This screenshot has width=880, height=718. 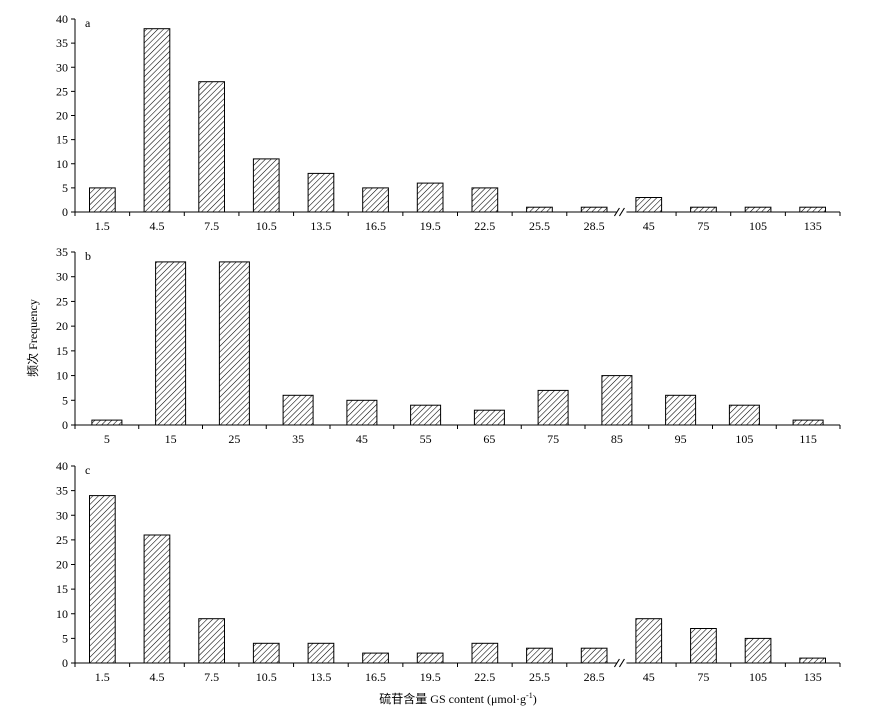 I want to click on y-tick-label-b-30: 30, so click(x=62, y=277).